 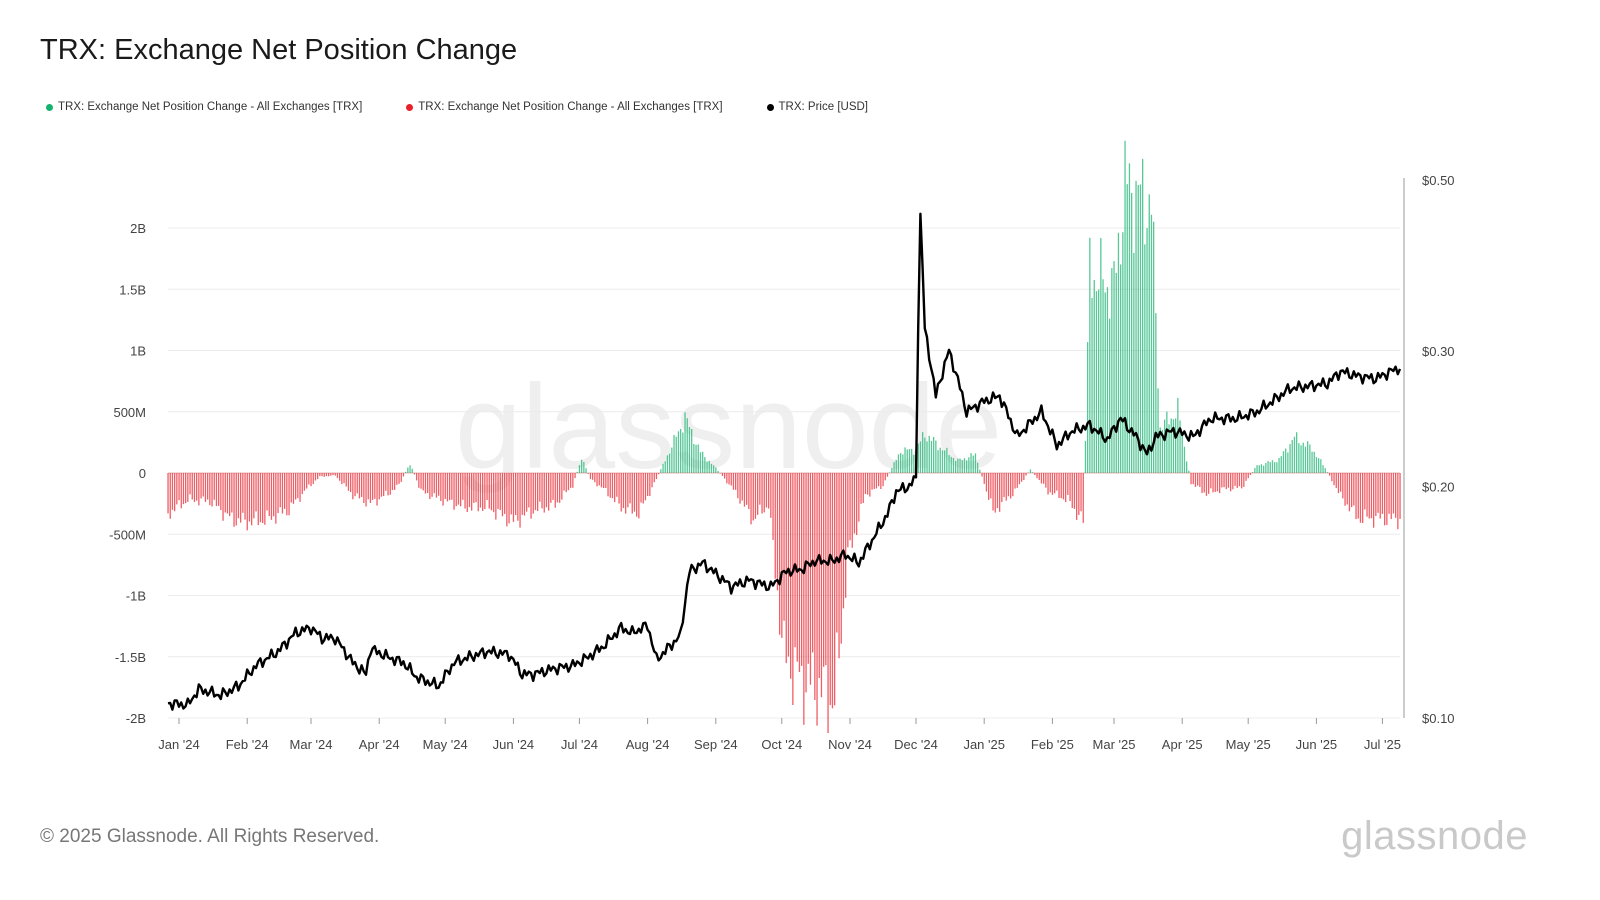 What do you see at coordinates (728, 427) in the screenshot?
I see `watermark: glassnode` at bounding box center [728, 427].